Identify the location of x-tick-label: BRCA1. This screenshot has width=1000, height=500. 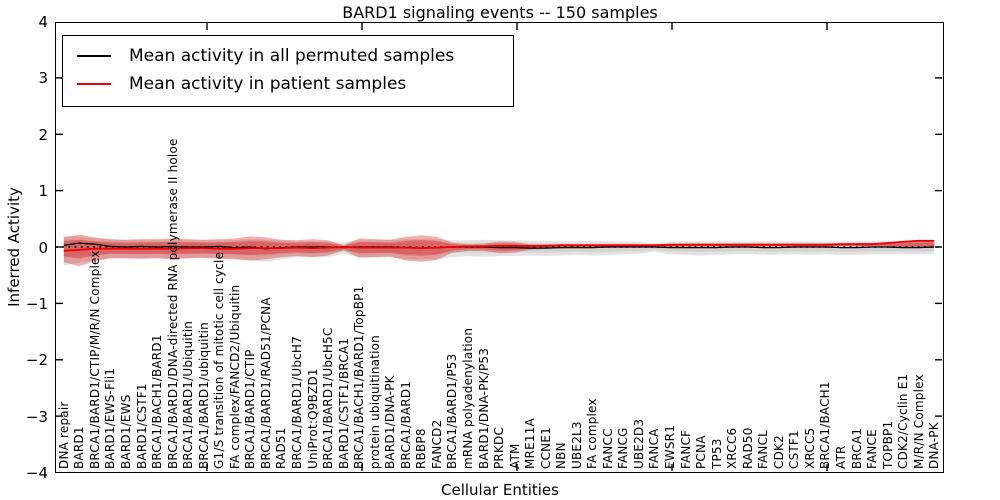
(856, 448).